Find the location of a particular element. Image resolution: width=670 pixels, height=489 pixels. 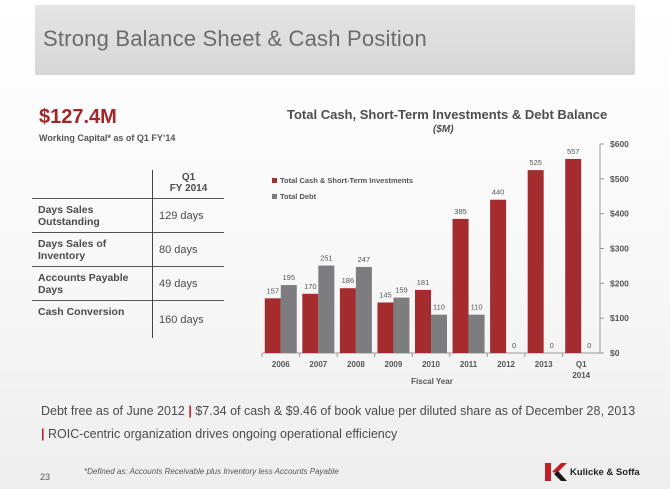

x-tick-label-line2: 2014 is located at coordinates (581, 375).